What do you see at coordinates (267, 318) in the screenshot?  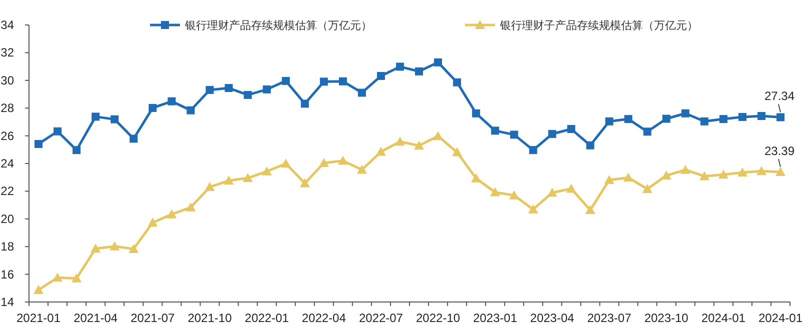 I see `x-tick-label: 2022-01` at bounding box center [267, 318].